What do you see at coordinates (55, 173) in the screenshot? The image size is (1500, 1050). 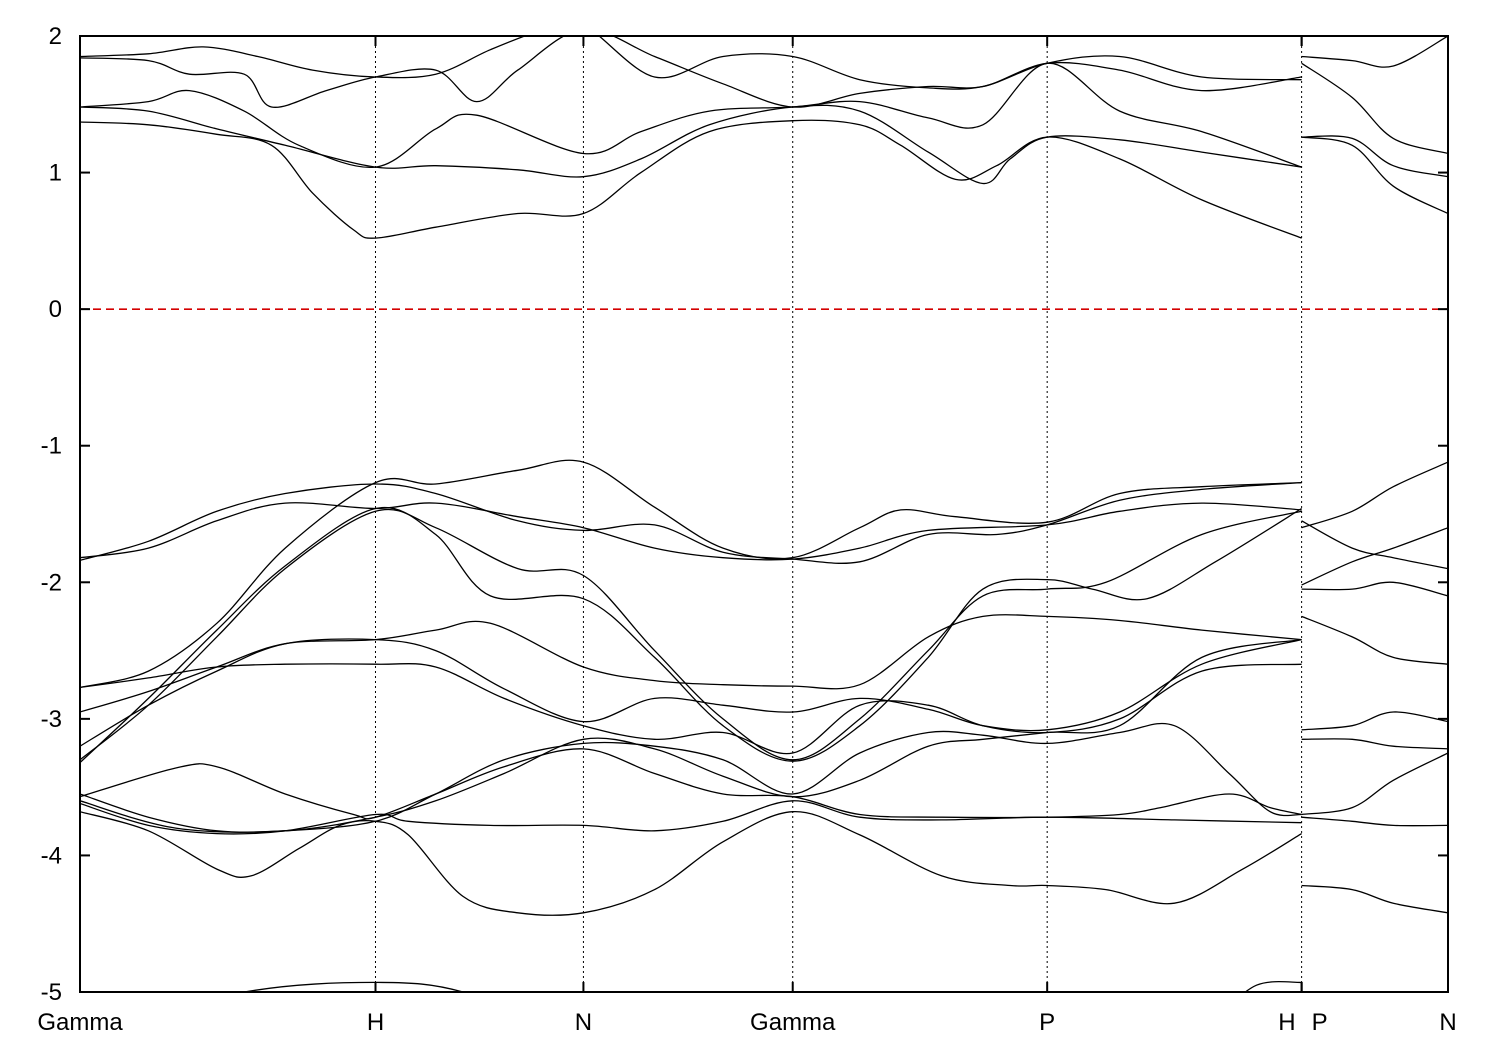 I see `y-tick-label: 1` at bounding box center [55, 173].